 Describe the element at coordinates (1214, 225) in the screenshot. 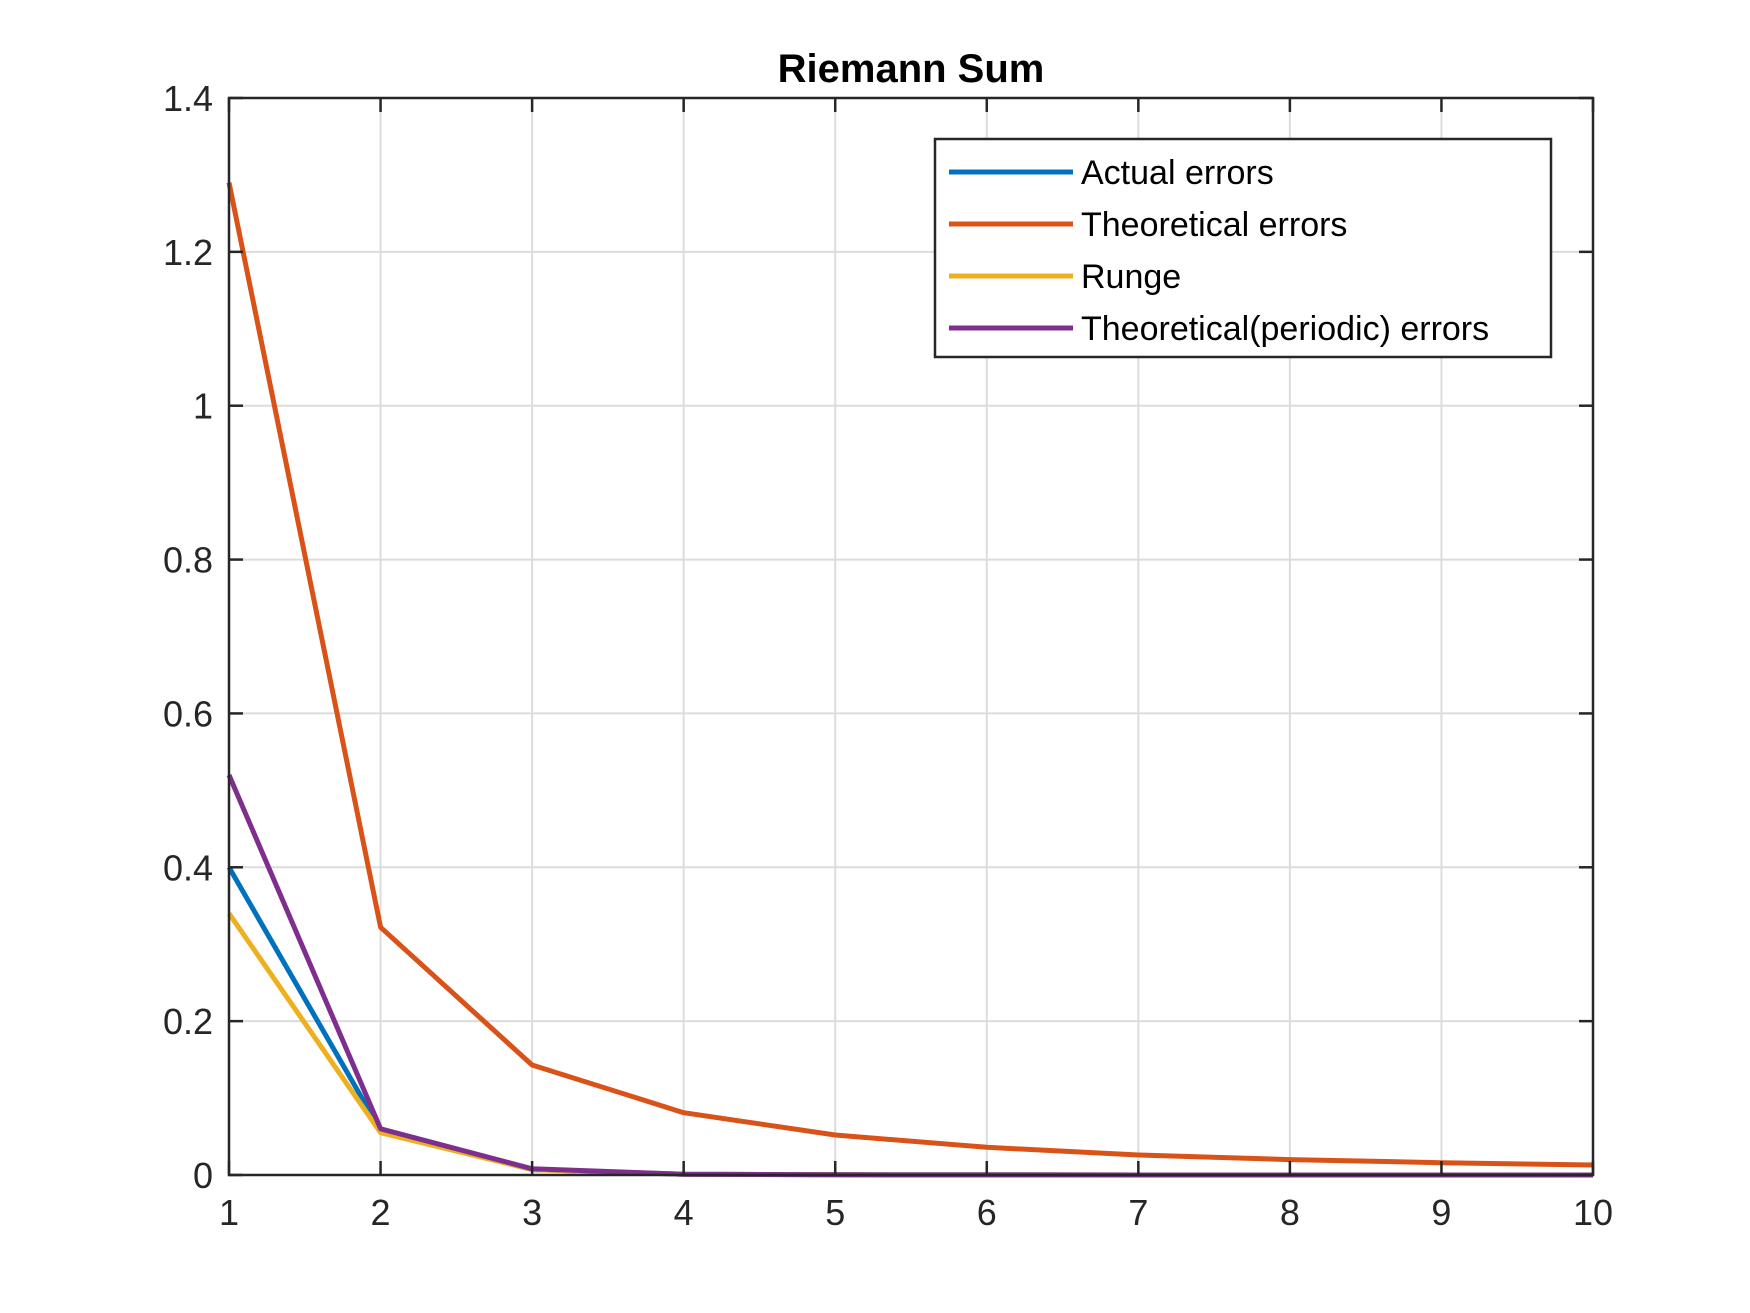

I see `legend-label: Theoretical errors` at that location.